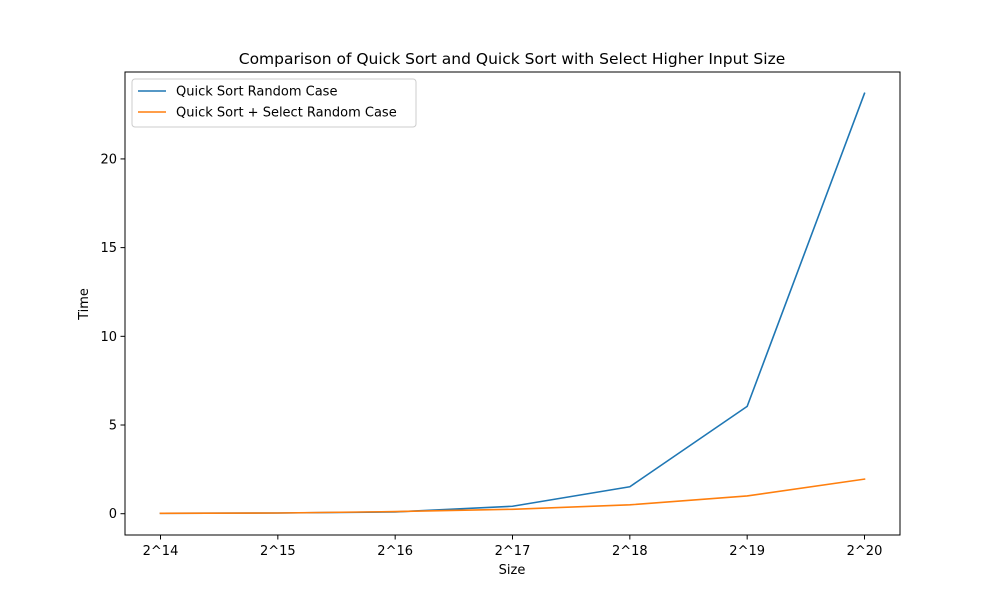 The width and height of the screenshot is (1000, 600). I want to click on legend-label-1: Quick Sort Random Case, so click(256, 92).